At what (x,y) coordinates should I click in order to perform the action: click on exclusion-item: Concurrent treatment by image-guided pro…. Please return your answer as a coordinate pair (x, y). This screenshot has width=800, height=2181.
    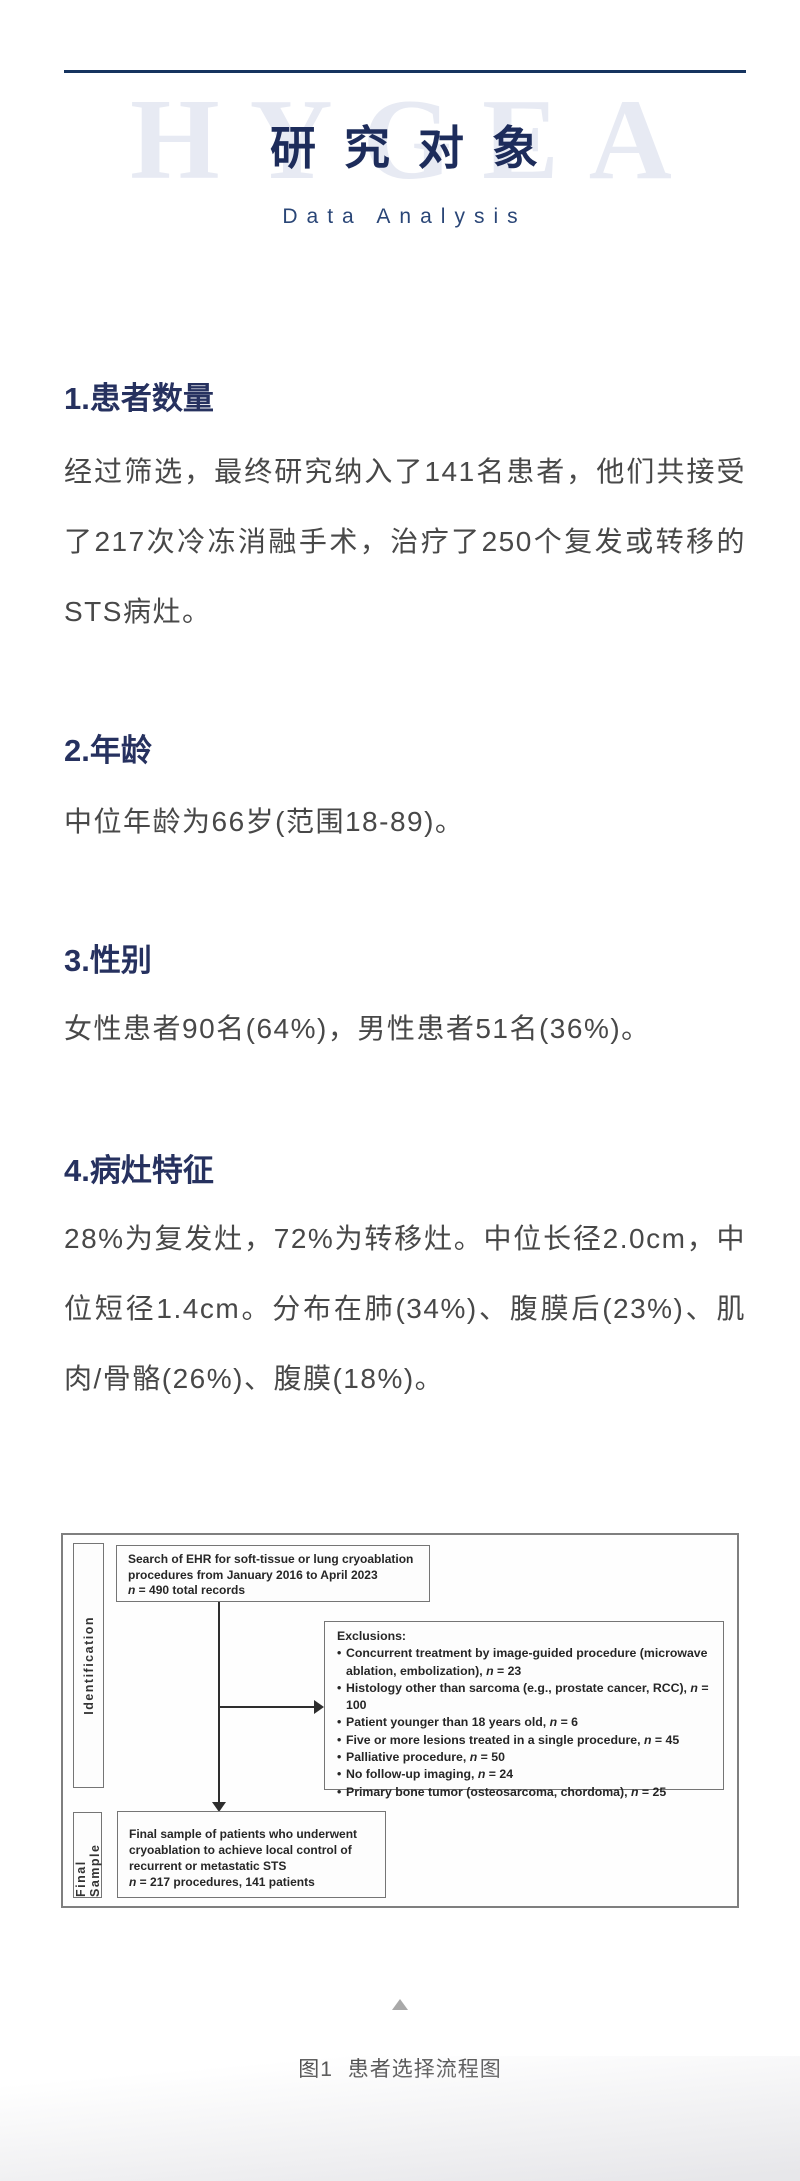
    Looking at the image, I should click on (527, 1662).